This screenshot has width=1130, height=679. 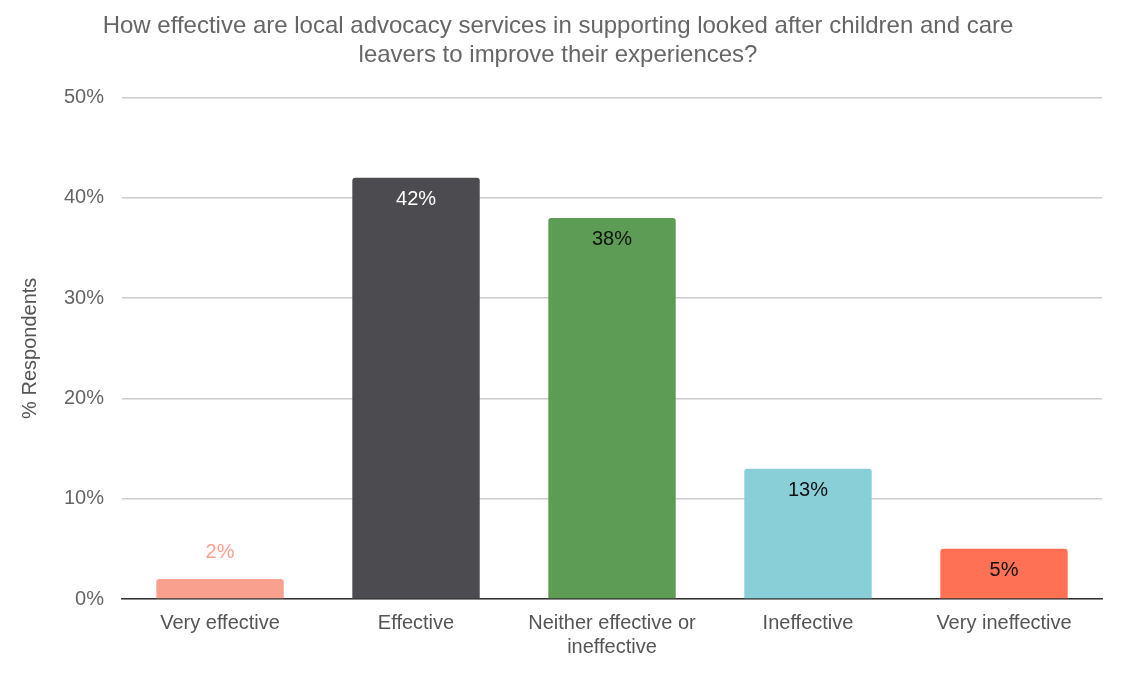 What do you see at coordinates (84, 96) in the screenshot?
I see `y-tick-label: 50%` at bounding box center [84, 96].